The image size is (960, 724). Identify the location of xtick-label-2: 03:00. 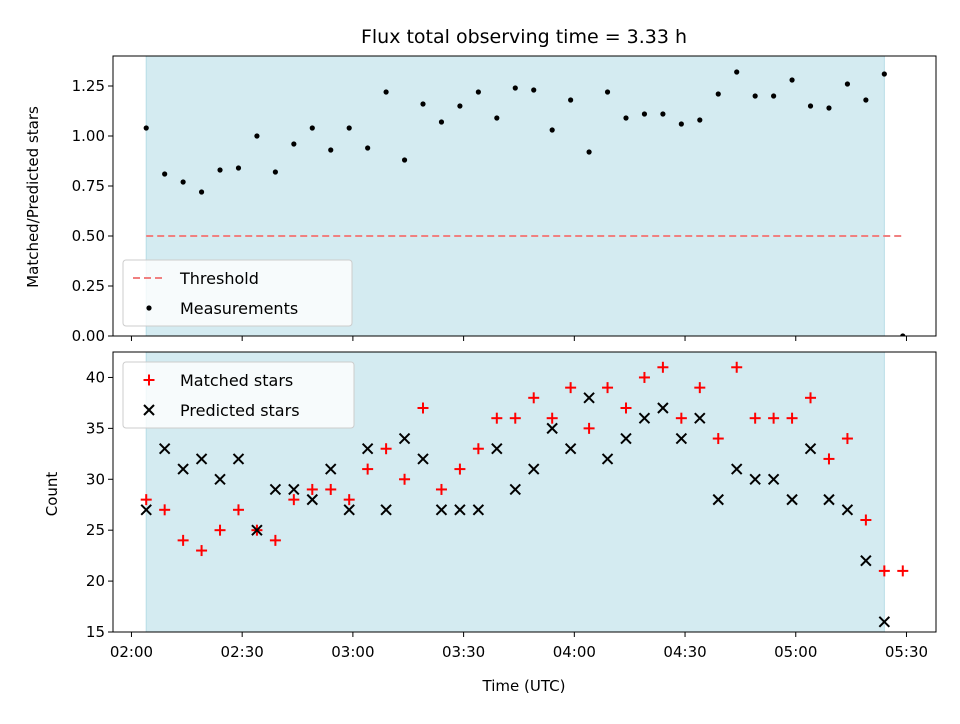
(352, 652).